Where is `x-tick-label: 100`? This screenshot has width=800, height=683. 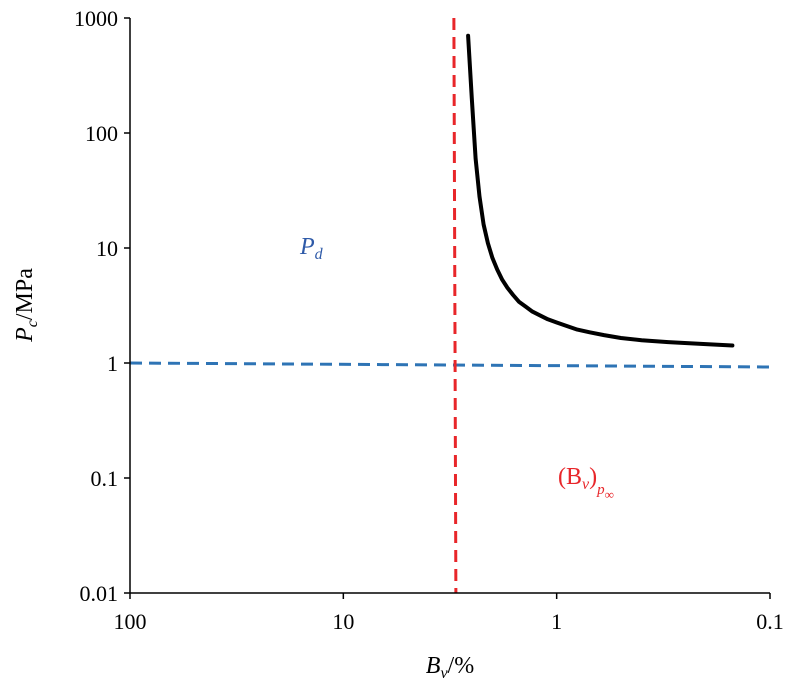 x-tick-label: 100 is located at coordinates (130, 621).